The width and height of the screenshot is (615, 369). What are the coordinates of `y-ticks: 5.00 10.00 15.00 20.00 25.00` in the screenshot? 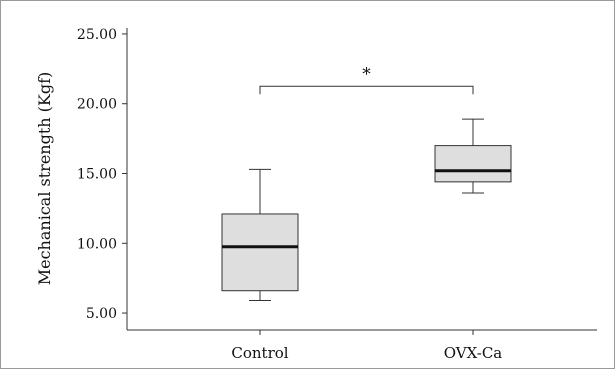 It's located at (102, 174).